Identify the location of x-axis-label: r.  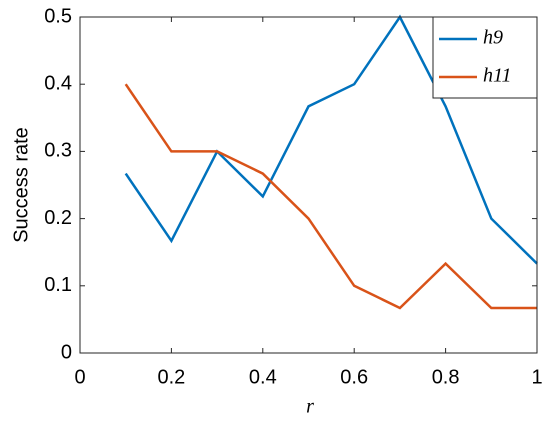
(310, 407).